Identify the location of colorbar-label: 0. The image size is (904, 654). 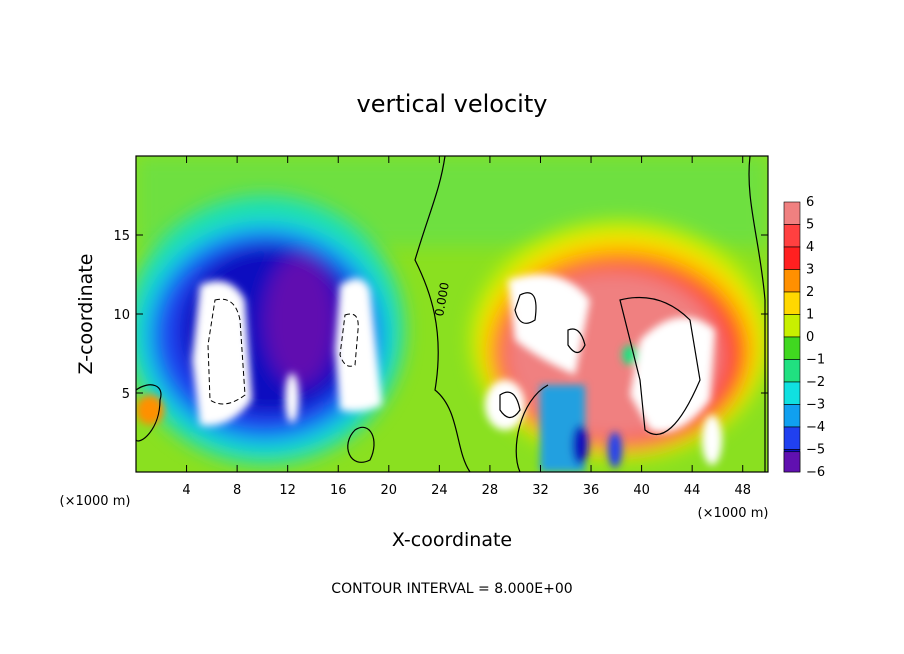
(810, 337).